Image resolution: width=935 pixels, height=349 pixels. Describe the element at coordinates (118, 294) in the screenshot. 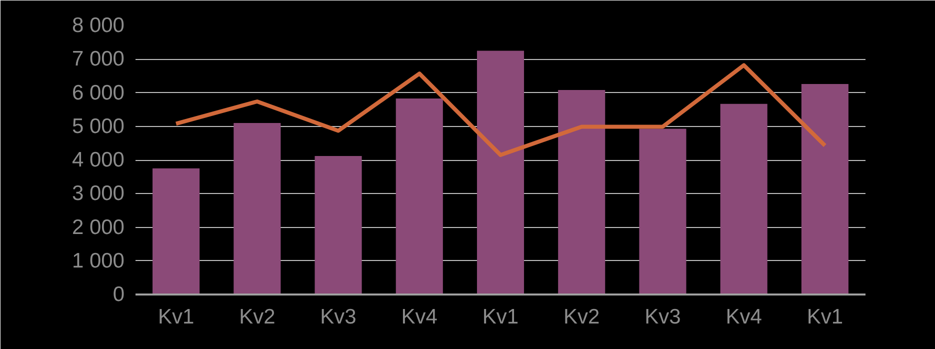

I see `y-tick-label: 0` at that location.